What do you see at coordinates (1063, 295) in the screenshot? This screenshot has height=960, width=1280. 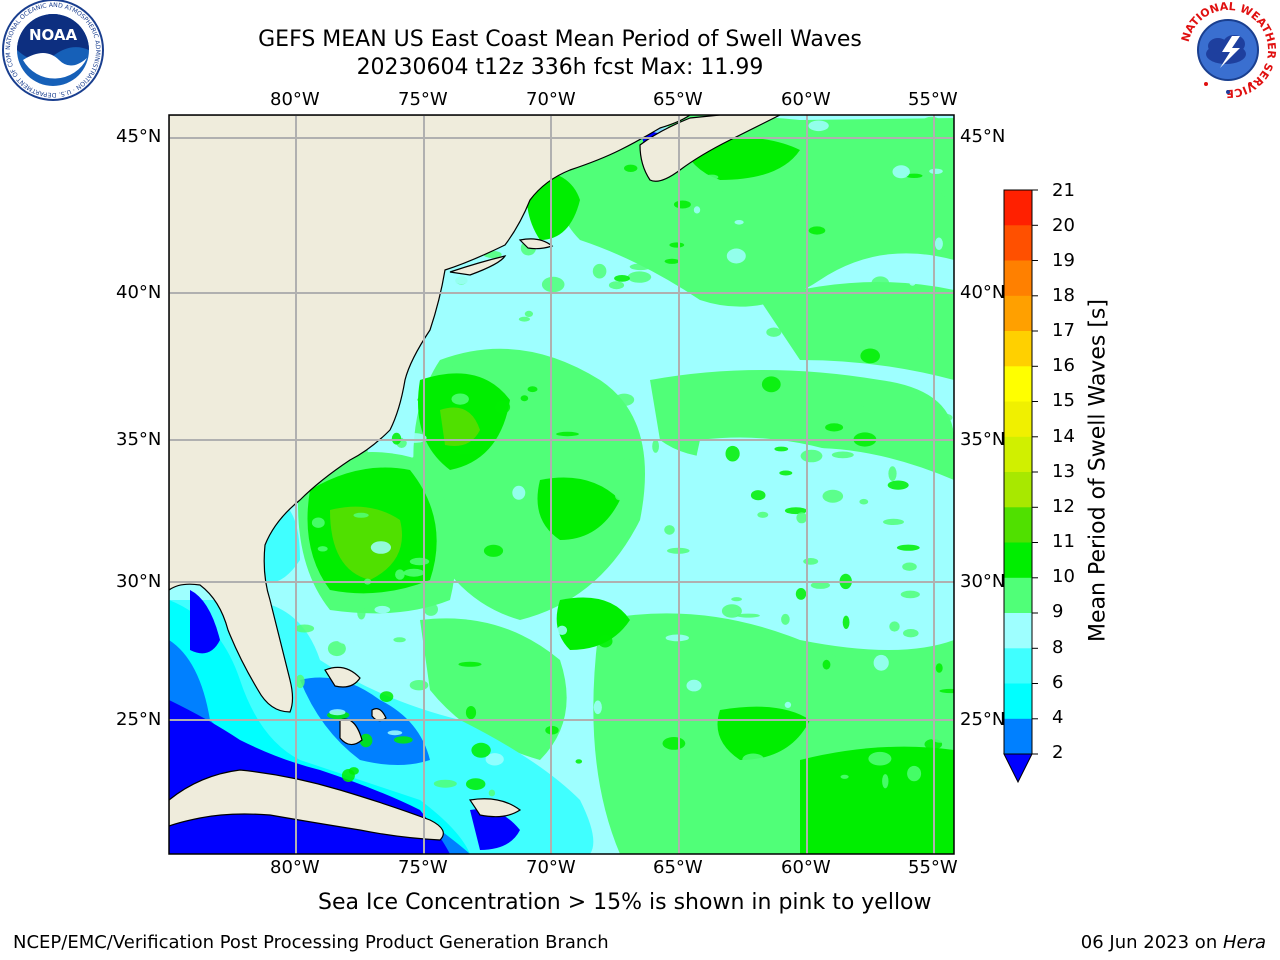 I see `cb-tick-18: 18` at bounding box center [1063, 295].